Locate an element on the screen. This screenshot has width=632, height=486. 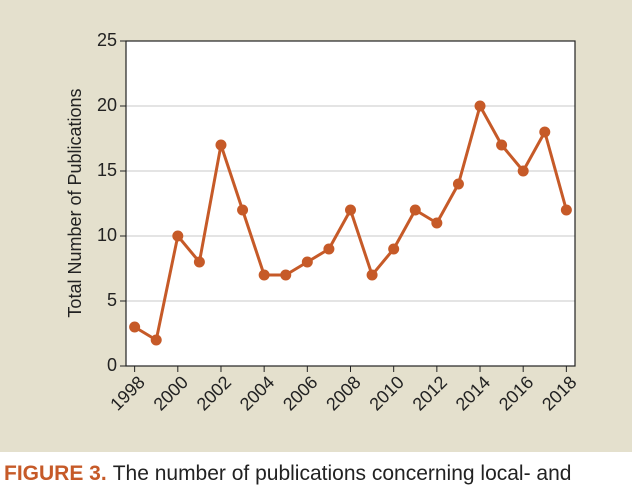
y-tick-label: 20 is located at coordinates (107, 105).